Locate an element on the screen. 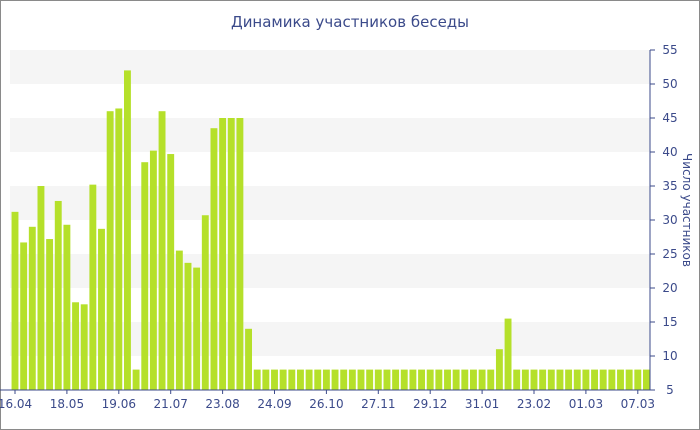  y-axis-ticks: 5 10 15 20 25 30 35 40 45 50 55 is located at coordinates (664, 220).